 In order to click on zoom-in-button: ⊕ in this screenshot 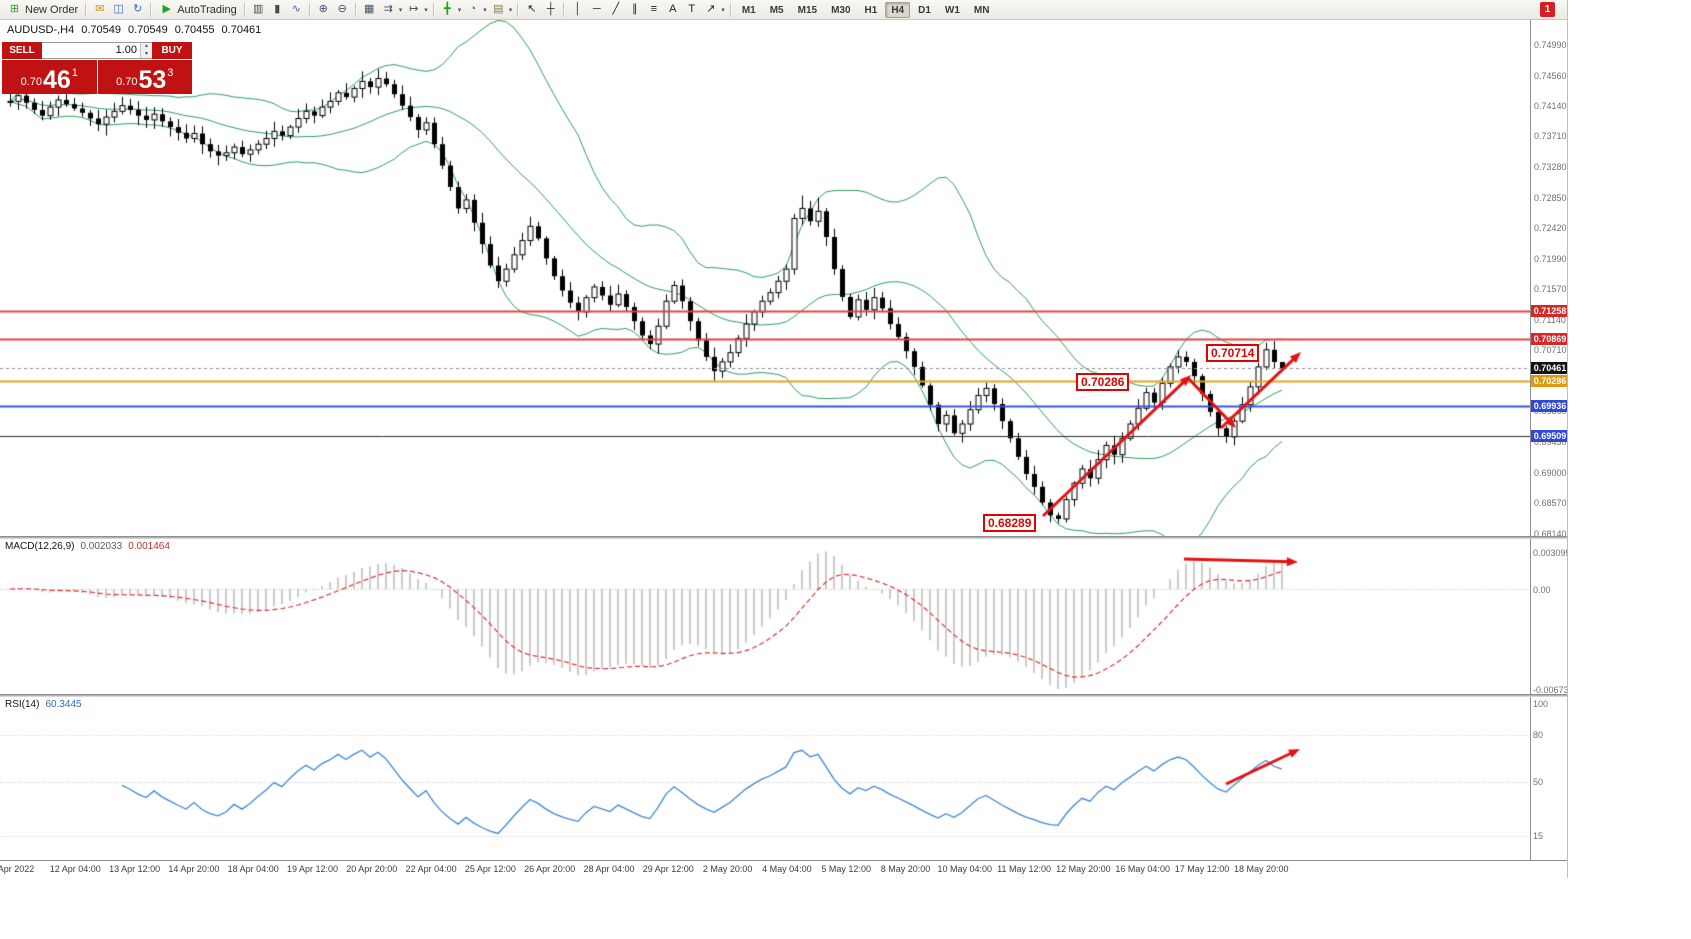, I will do `click(323, 9)`.